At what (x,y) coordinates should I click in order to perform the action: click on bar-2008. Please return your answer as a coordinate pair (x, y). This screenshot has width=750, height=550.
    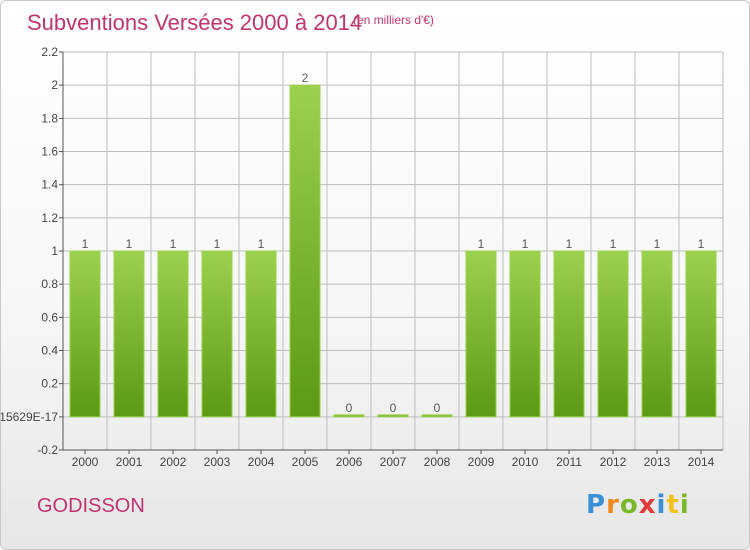
    Looking at the image, I should click on (437, 416).